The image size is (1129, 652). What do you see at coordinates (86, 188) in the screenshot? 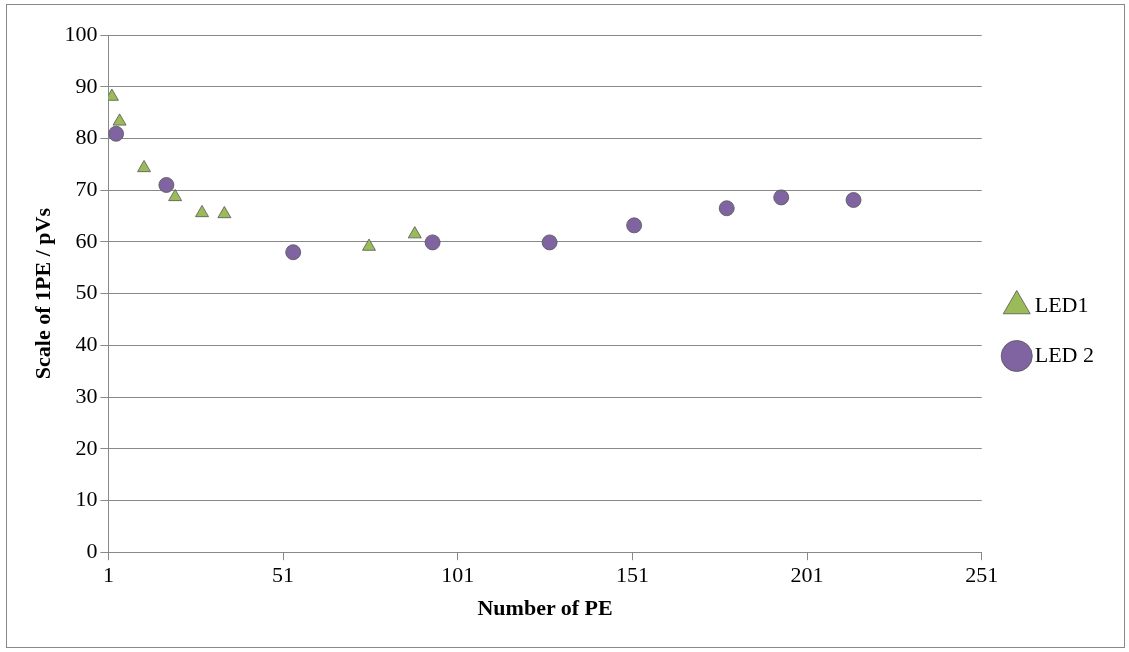
I see `y-tick-label: 70` at bounding box center [86, 188].